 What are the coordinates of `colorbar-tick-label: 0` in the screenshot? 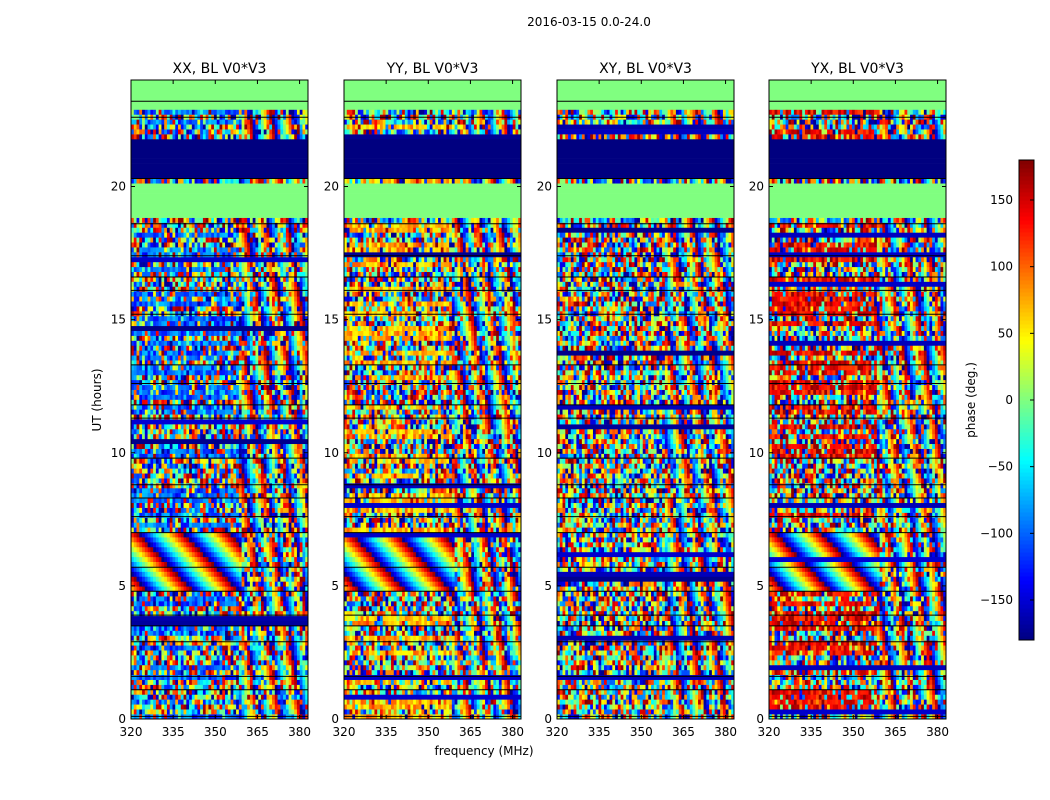 It's located at (1009, 400).